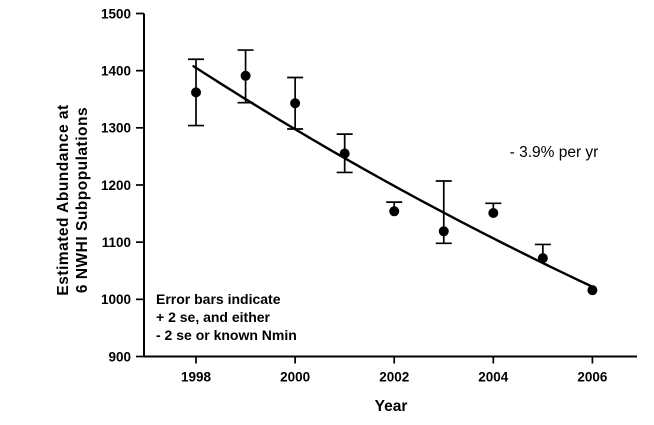 The height and width of the screenshot is (425, 654). Describe the element at coordinates (394, 377) in the screenshot. I see `x-tick-label: 2002` at that location.